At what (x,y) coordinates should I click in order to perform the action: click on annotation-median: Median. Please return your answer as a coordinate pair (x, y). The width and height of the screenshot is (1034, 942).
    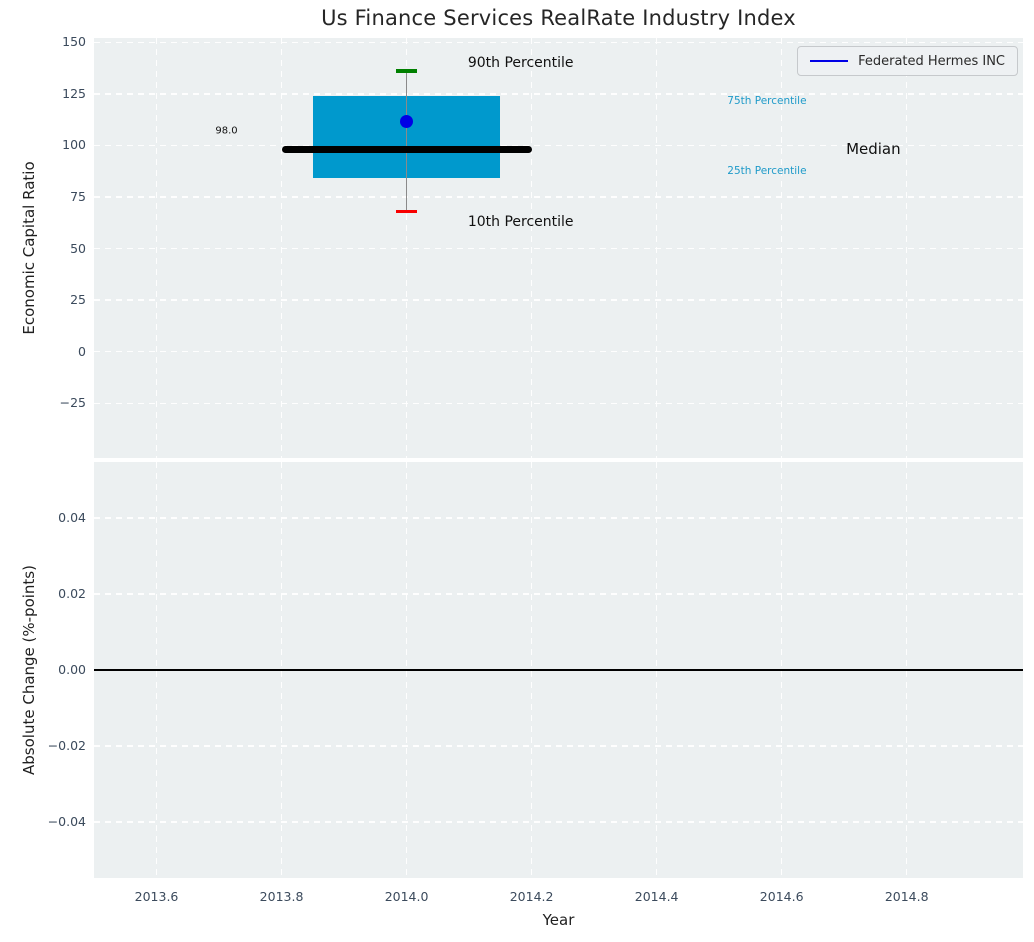
    Looking at the image, I should click on (873, 148).